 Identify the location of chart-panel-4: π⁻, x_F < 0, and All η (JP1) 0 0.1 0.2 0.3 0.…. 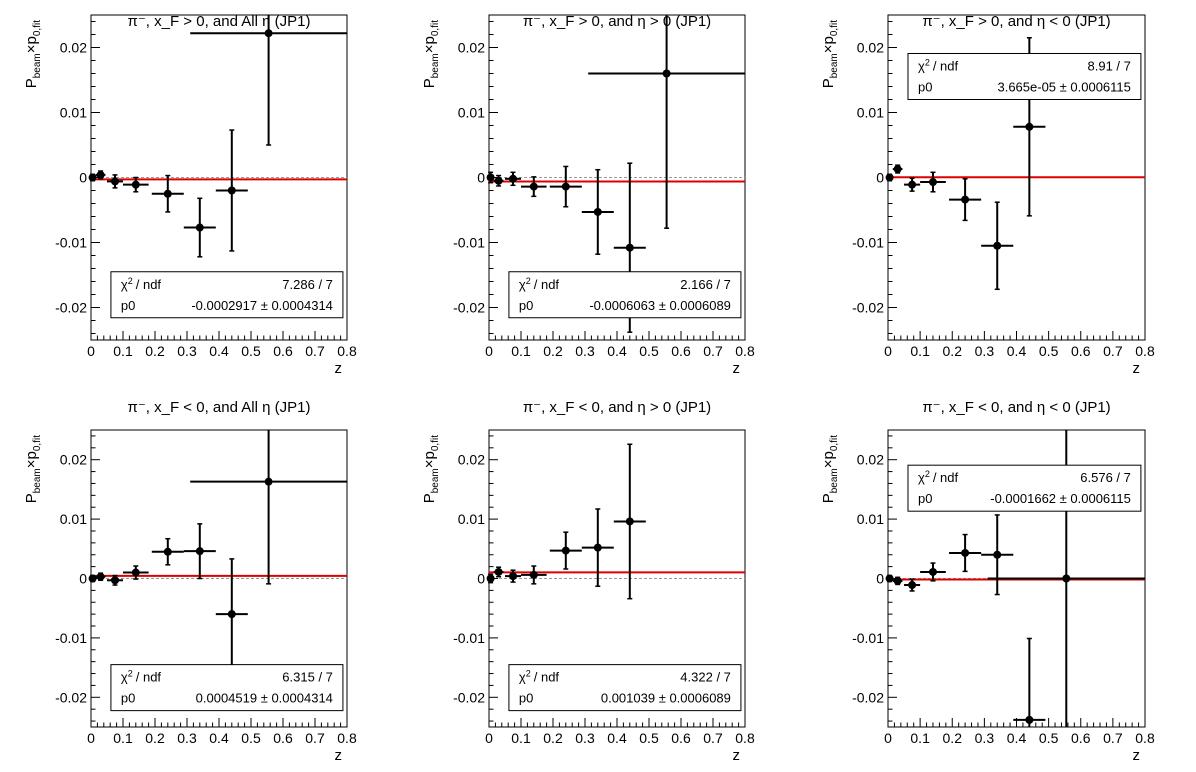
(190, 581).